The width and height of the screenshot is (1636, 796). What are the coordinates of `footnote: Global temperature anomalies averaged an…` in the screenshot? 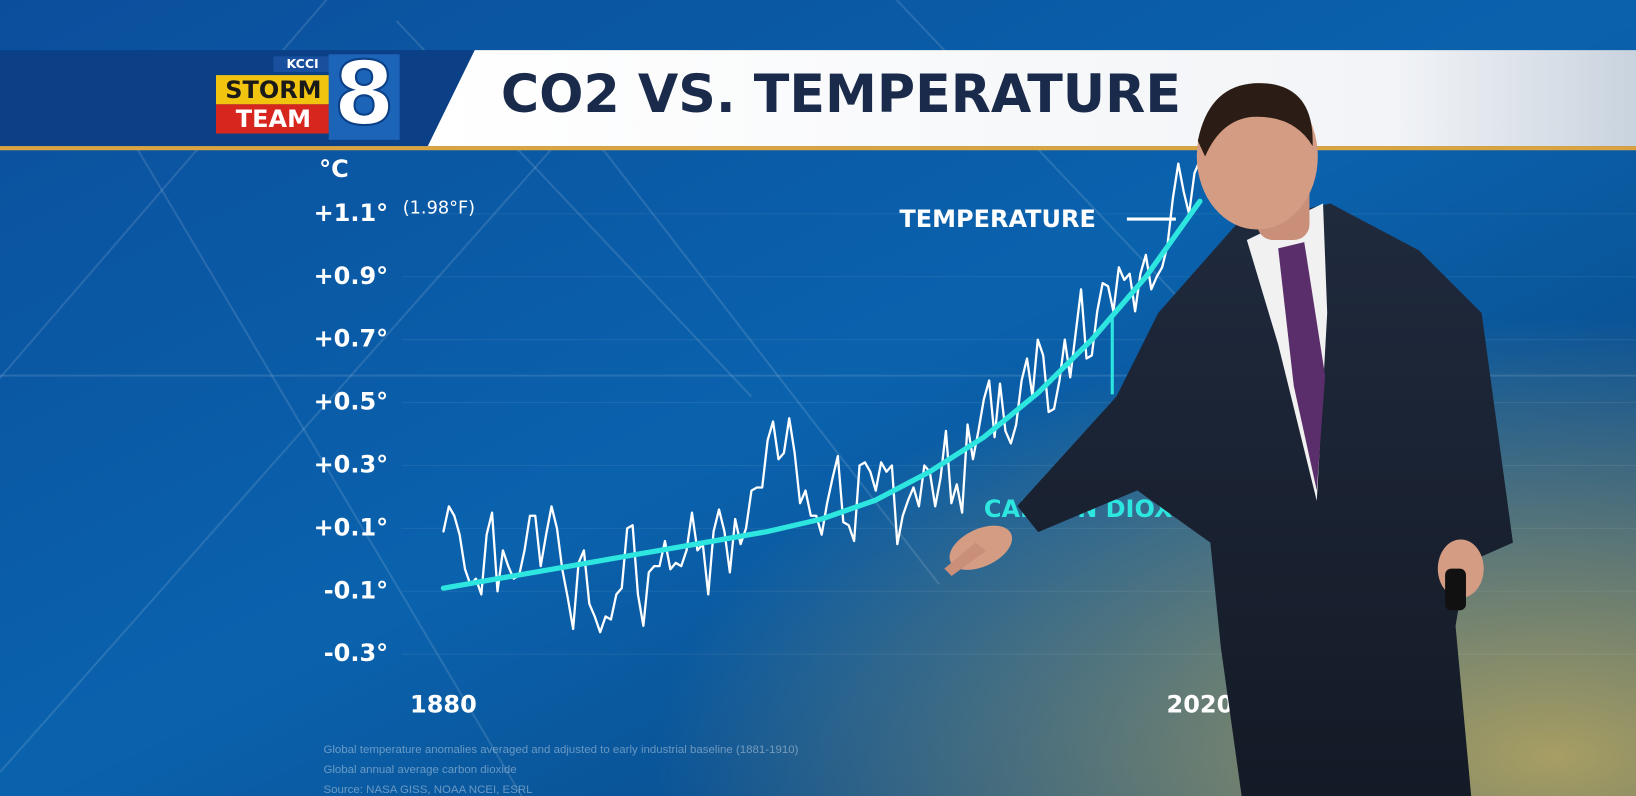 It's located at (560, 750).